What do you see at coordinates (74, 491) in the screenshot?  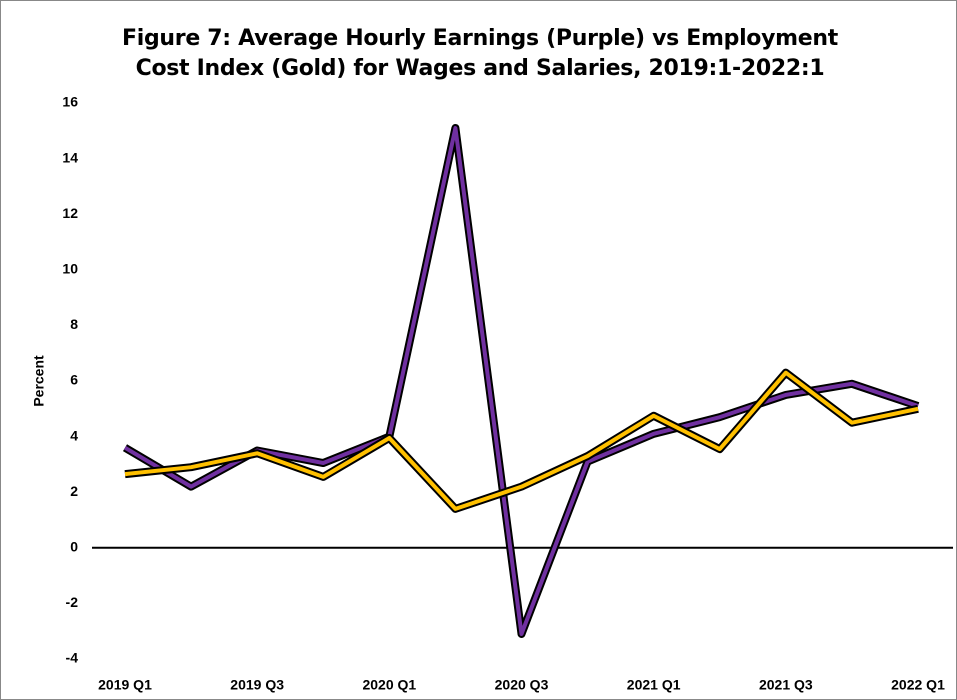 I see `y-tick-label: 2` at bounding box center [74, 491].